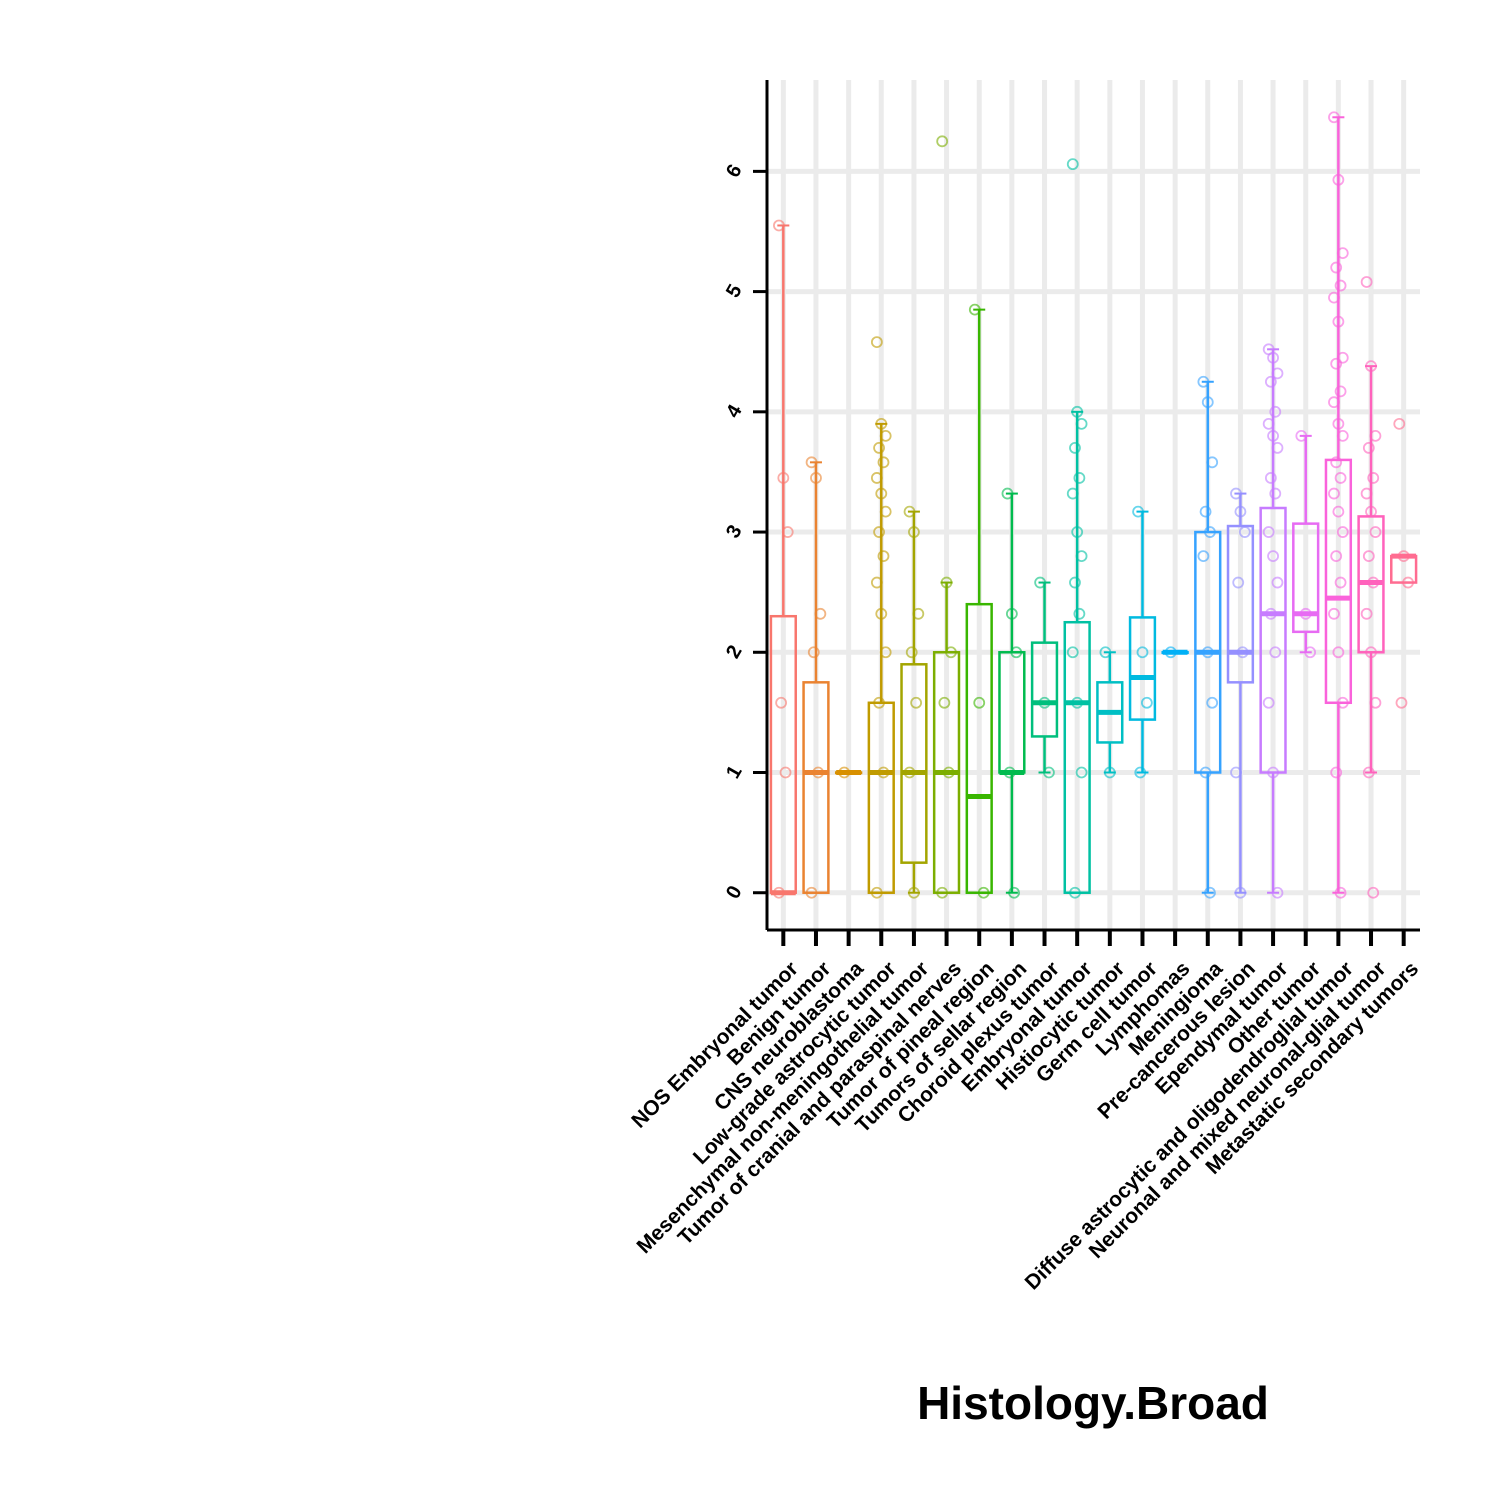 The width and height of the screenshot is (1500, 1500). What do you see at coordinates (734, 892) in the screenshot?
I see `y-tick-label: 0` at bounding box center [734, 892].